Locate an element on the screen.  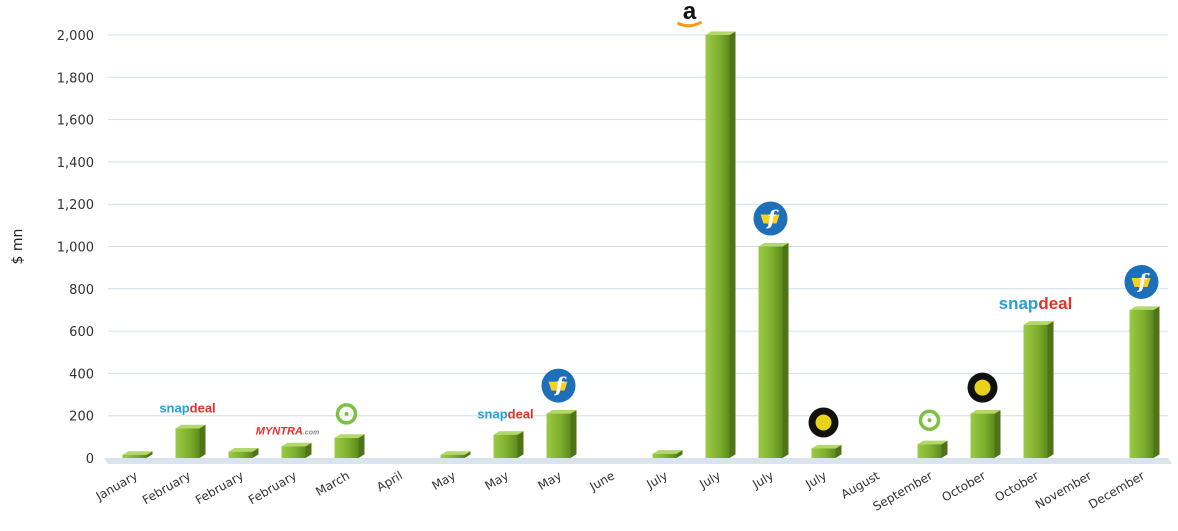
chart-floor is located at coordinates (638, 461).